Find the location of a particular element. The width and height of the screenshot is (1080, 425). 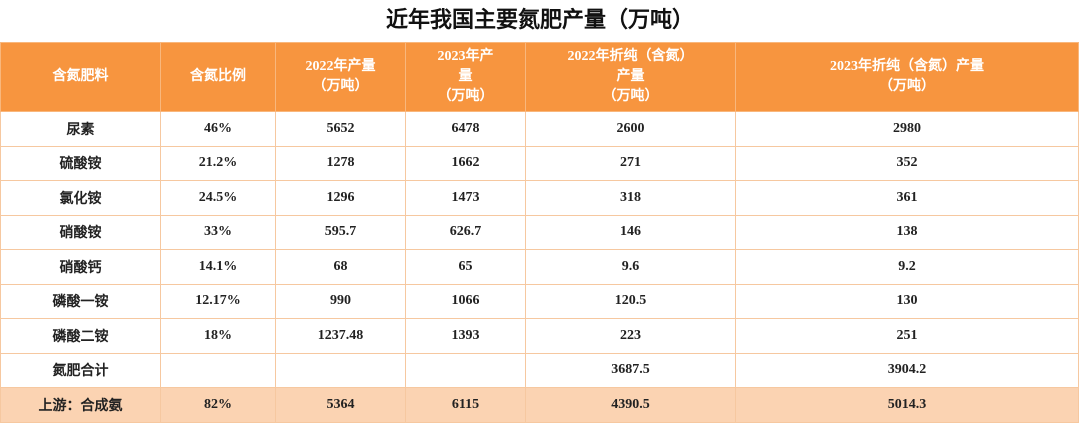

header-line: 产量 is located at coordinates (630, 76).